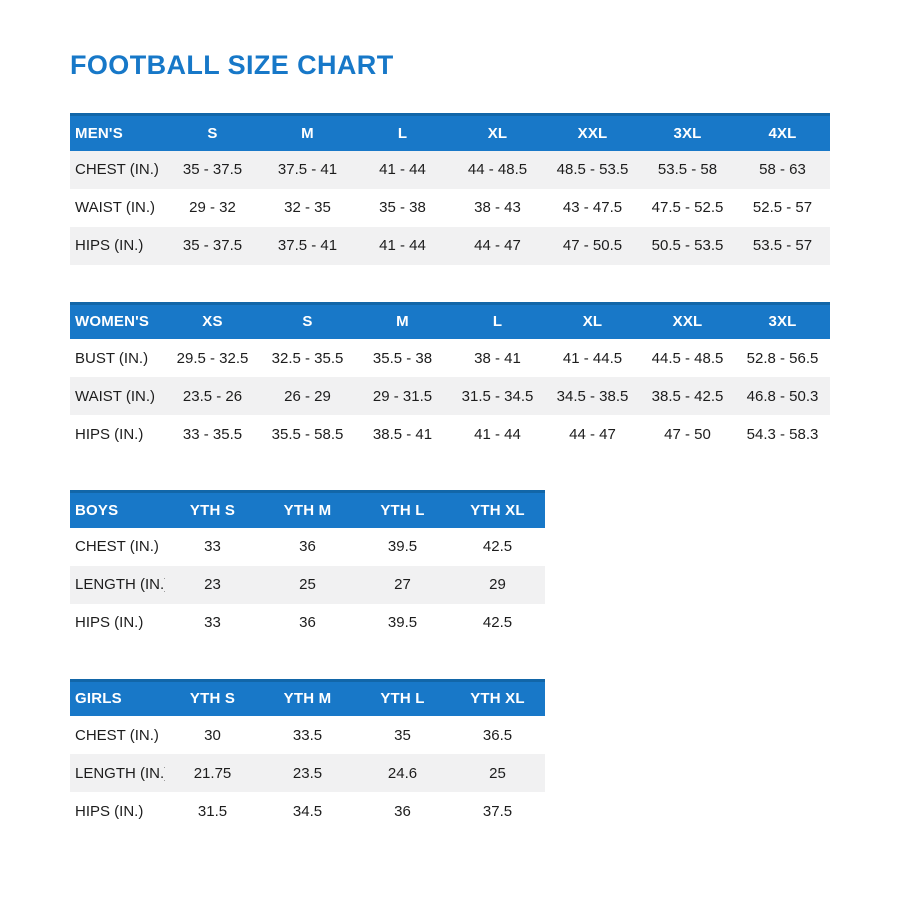 The width and height of the screenshot is (900, 900). What do you see at coordinates (97, 510) in the screenshot?
I see `boys-table-title: BOYS` at bounding box center [97, 510].